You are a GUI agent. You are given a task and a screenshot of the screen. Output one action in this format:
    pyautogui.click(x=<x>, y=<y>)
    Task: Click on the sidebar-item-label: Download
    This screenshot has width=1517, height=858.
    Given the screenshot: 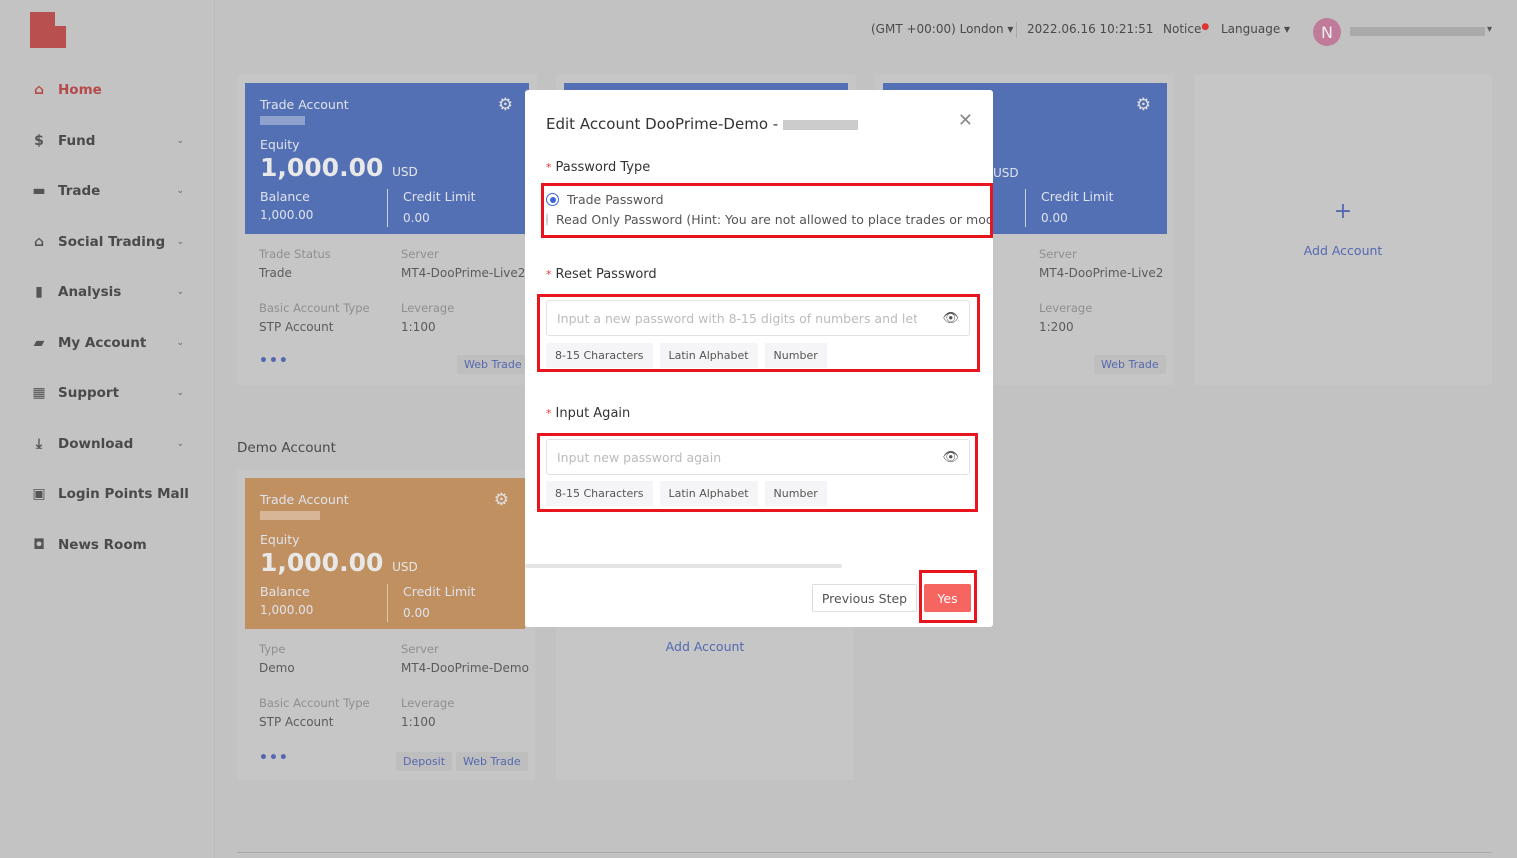 What is the action you would take?
    pyautogui.click(x=96, y=443)
    